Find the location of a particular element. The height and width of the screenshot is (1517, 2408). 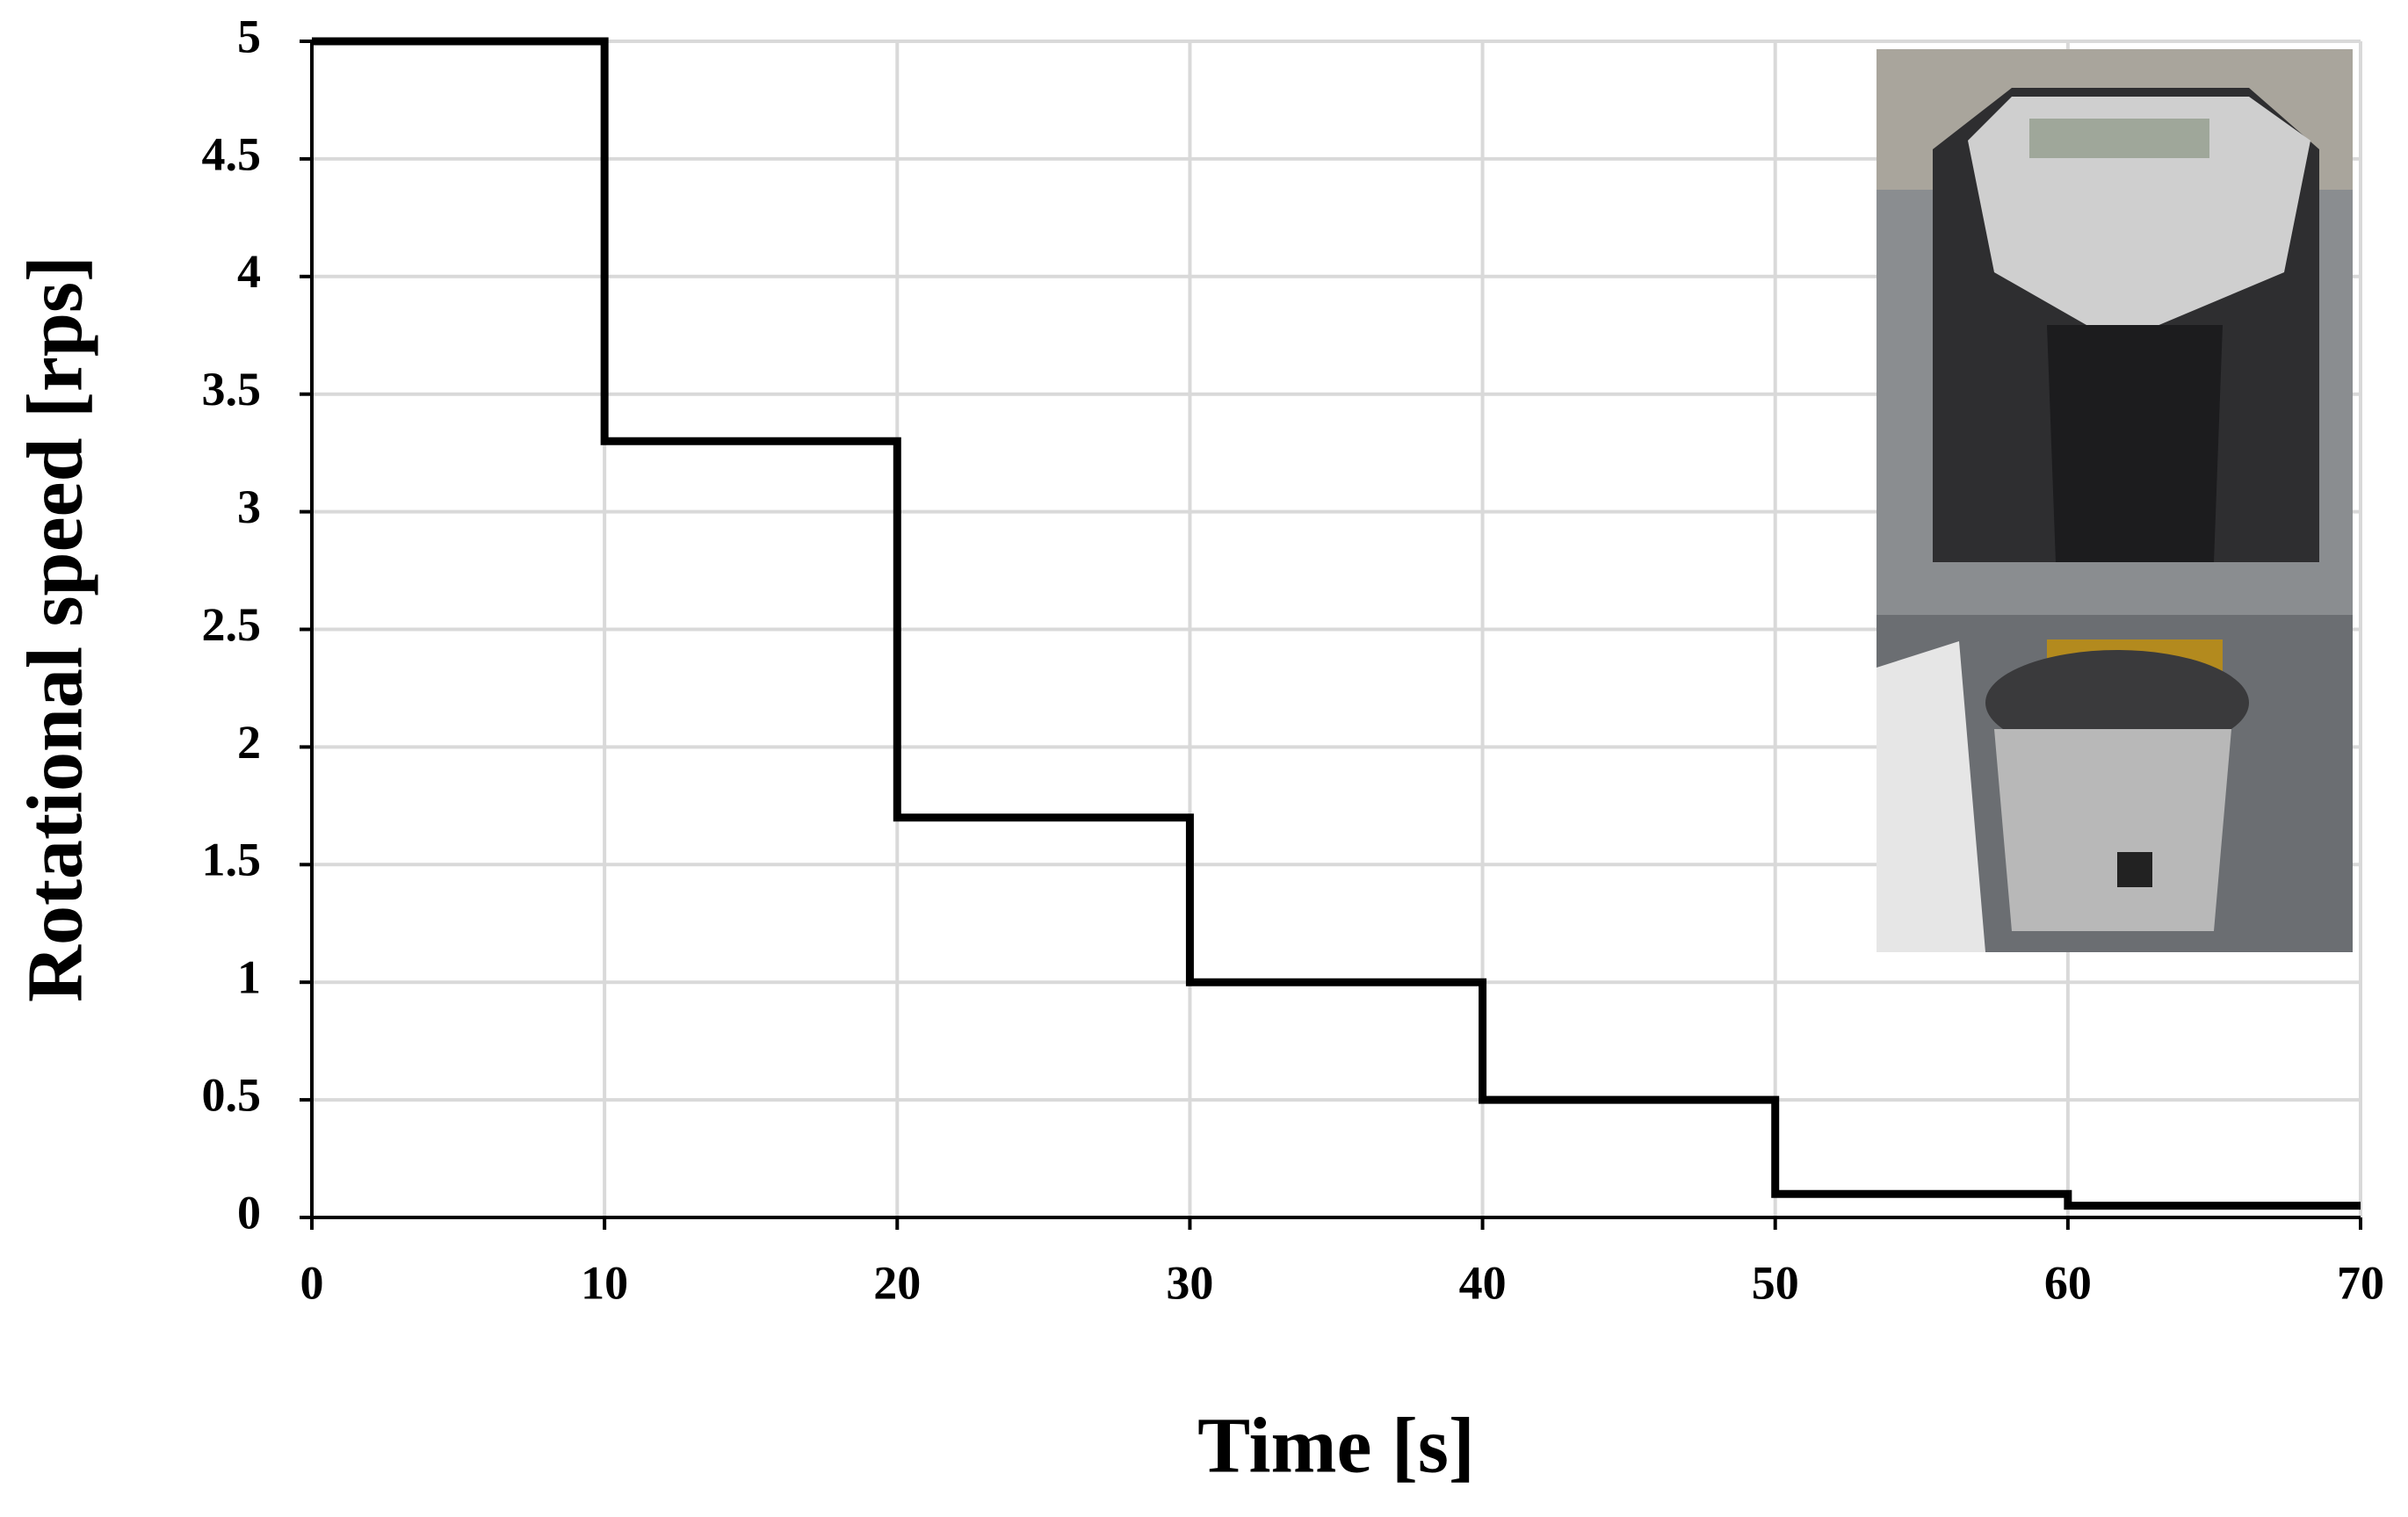

x-tick-label: 0 is located at coordinates (312, 1282).